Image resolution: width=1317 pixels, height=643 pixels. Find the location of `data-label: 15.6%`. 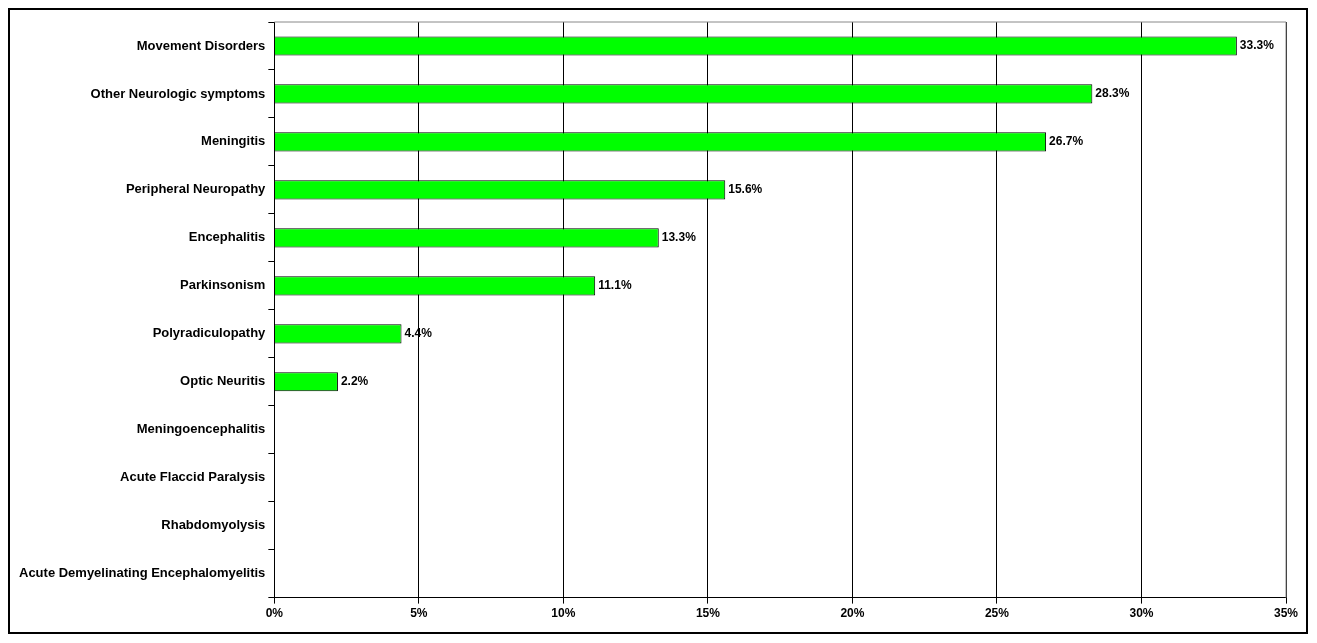

data-label: 15.6% is located at coordinates (745, 189).